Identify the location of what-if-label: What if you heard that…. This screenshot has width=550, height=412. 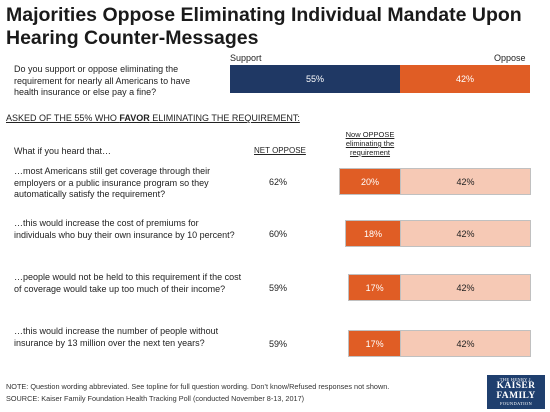
(63, 151).